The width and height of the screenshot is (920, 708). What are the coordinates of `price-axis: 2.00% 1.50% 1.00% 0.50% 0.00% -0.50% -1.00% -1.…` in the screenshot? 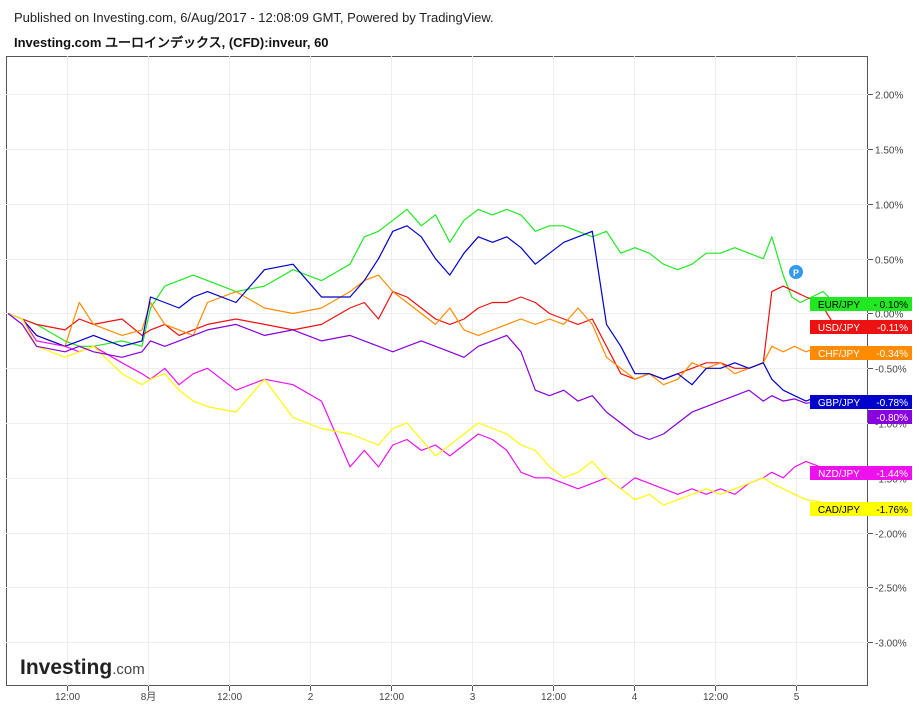 It's located at (887, 370).